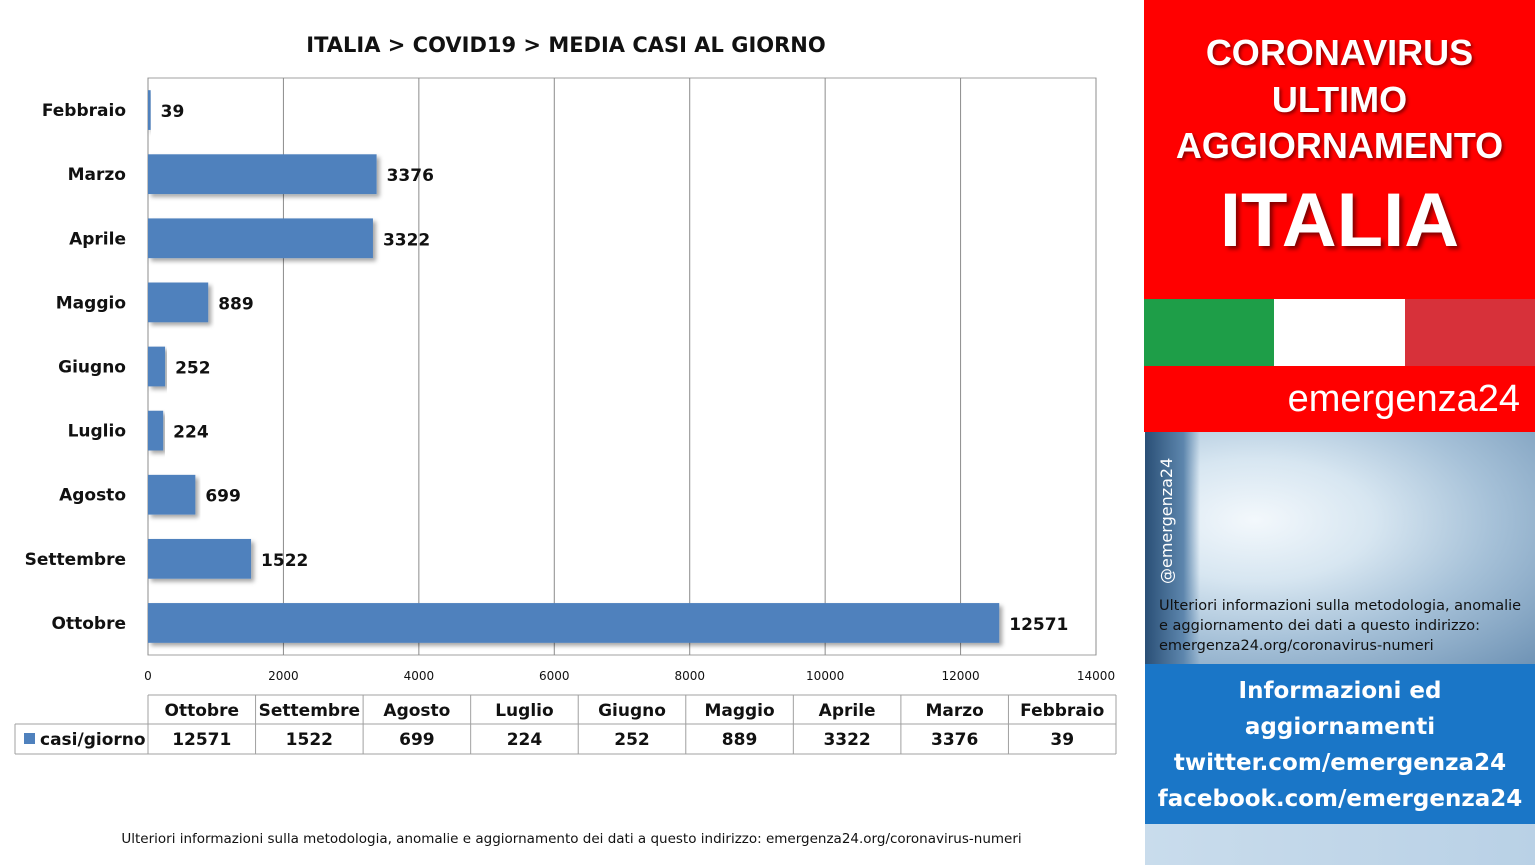 The width and height of the screenshot is (1535, 865). I want to click on category-label: Ottobre, so click(89, 624).